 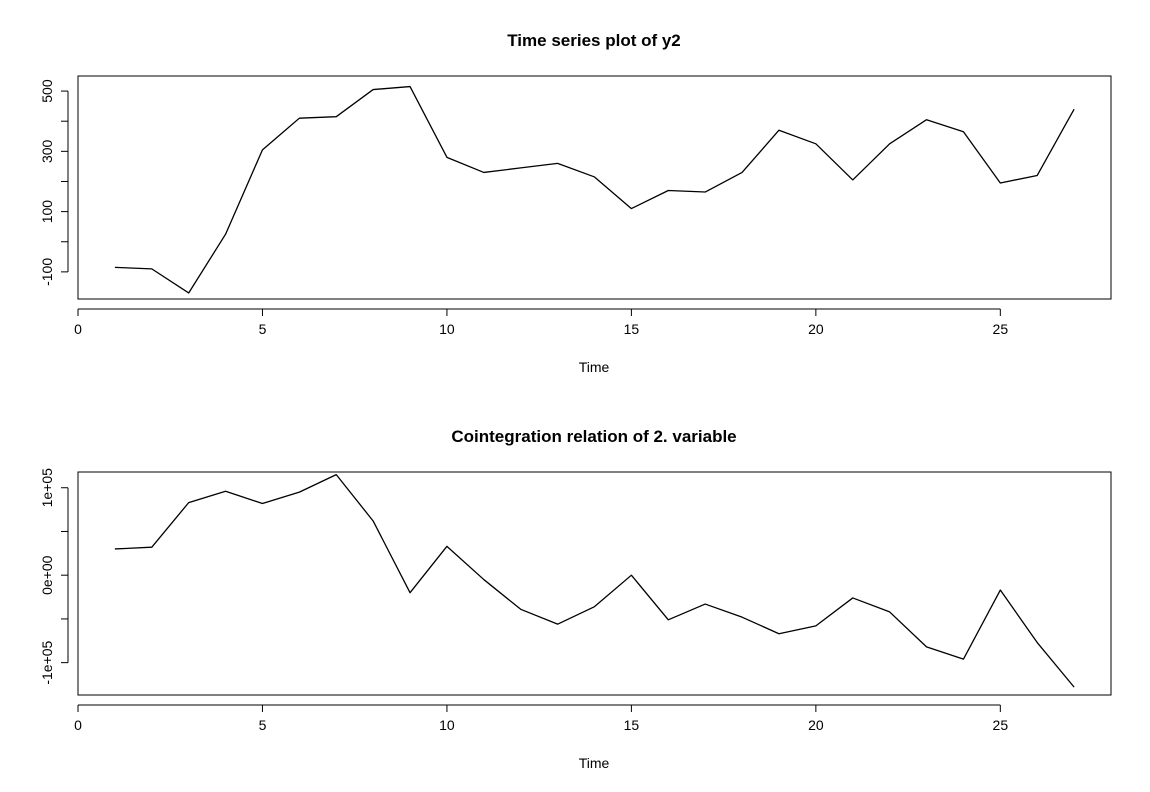 I want to click on y-axis: -1e+05 0e+00 1e+05, so click(x=54, y=576).